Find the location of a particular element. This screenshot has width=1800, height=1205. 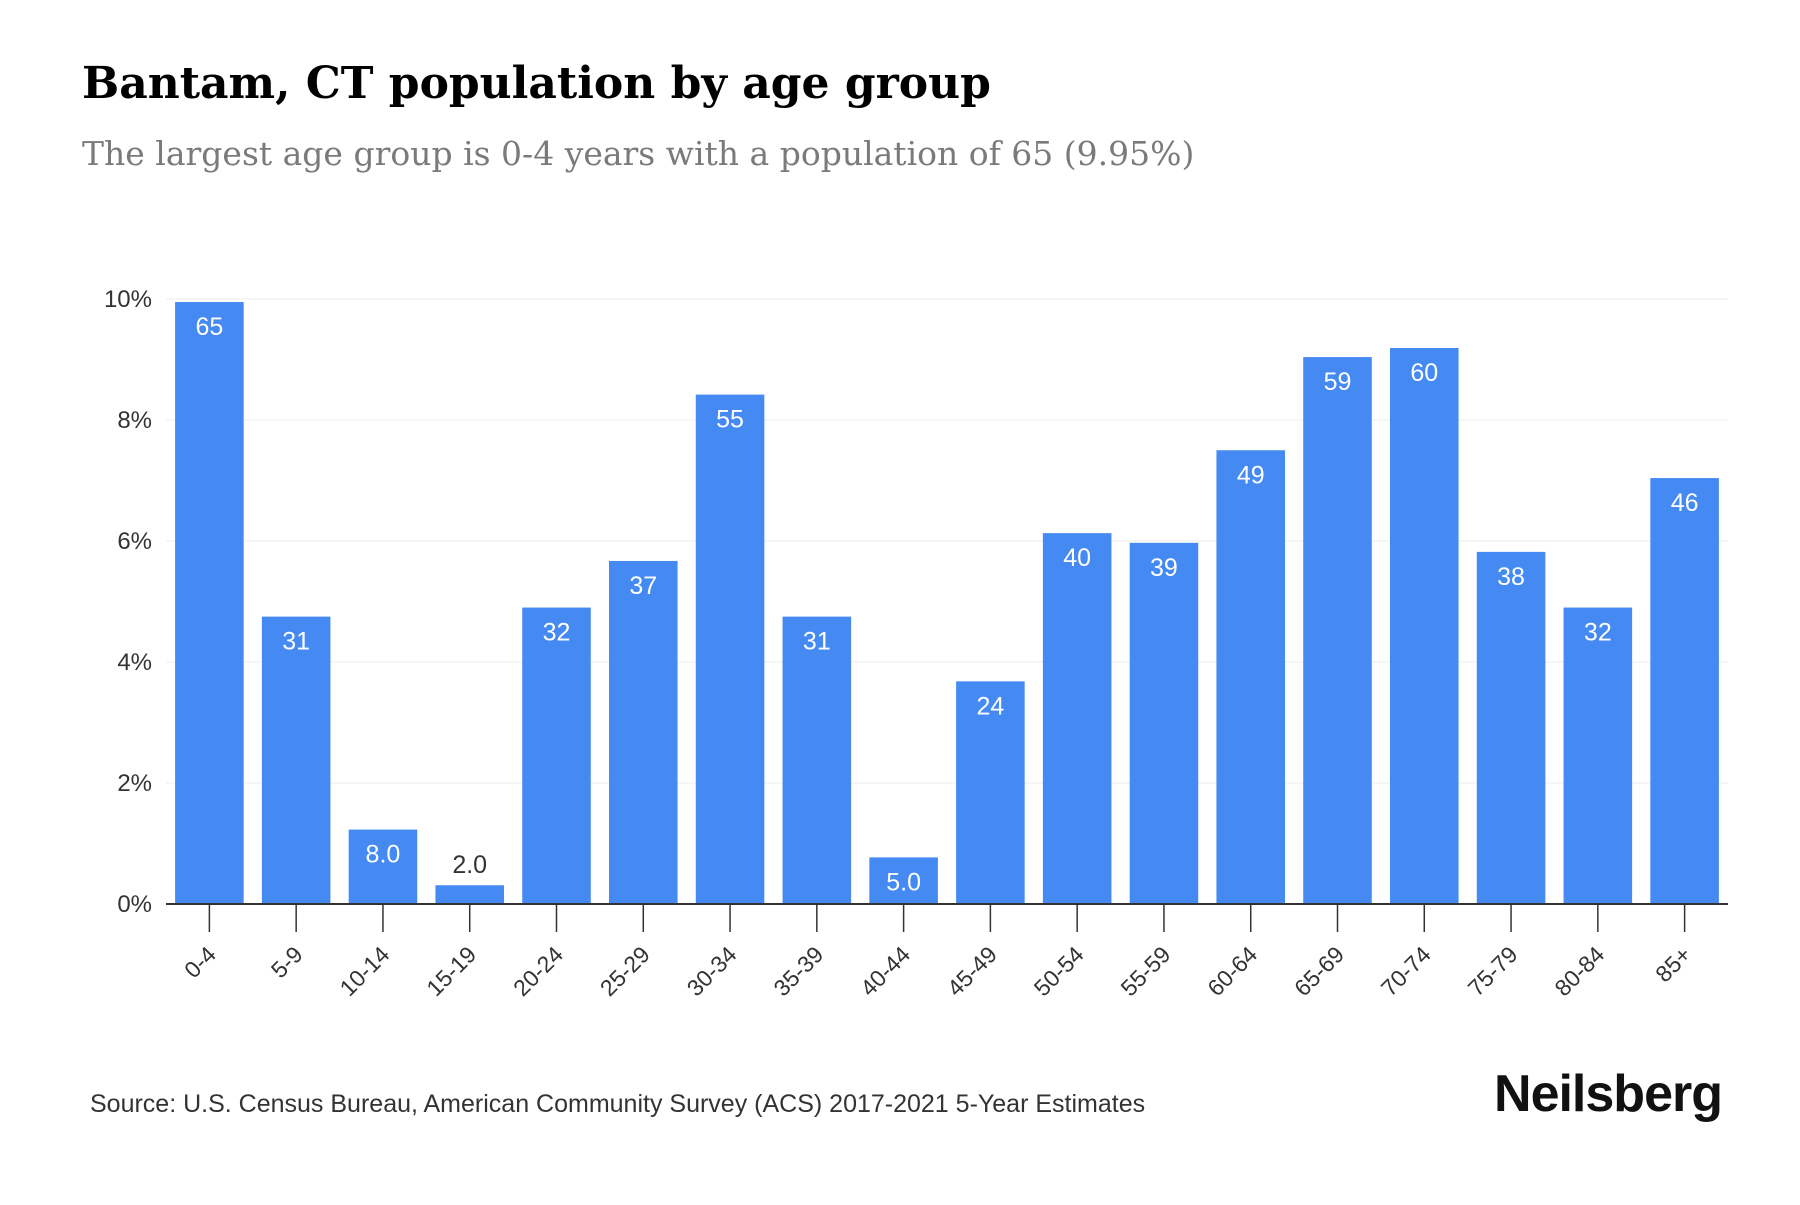

bar-value-label: 55 is located at coordinates (730, 420).